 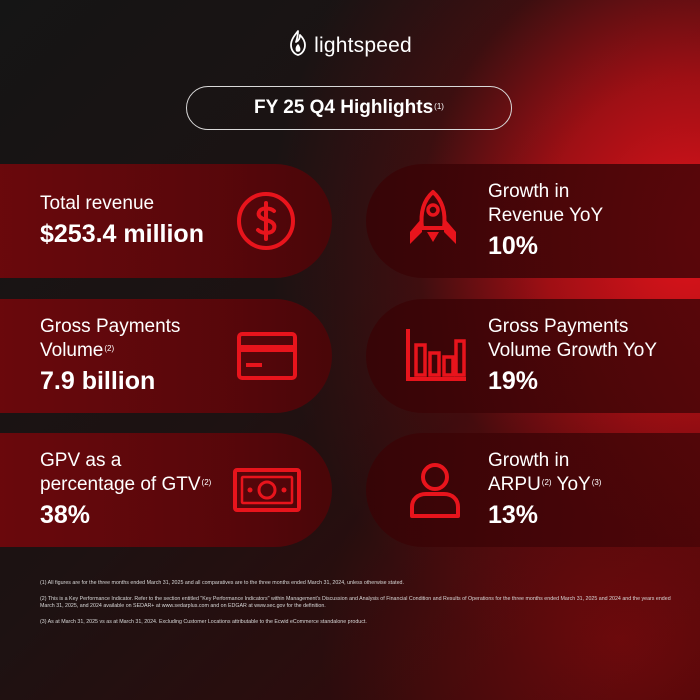 I want to click on card-gpv-growth: Gross Payments Volume Growth YoY 19%, so click(x=533, y=356).